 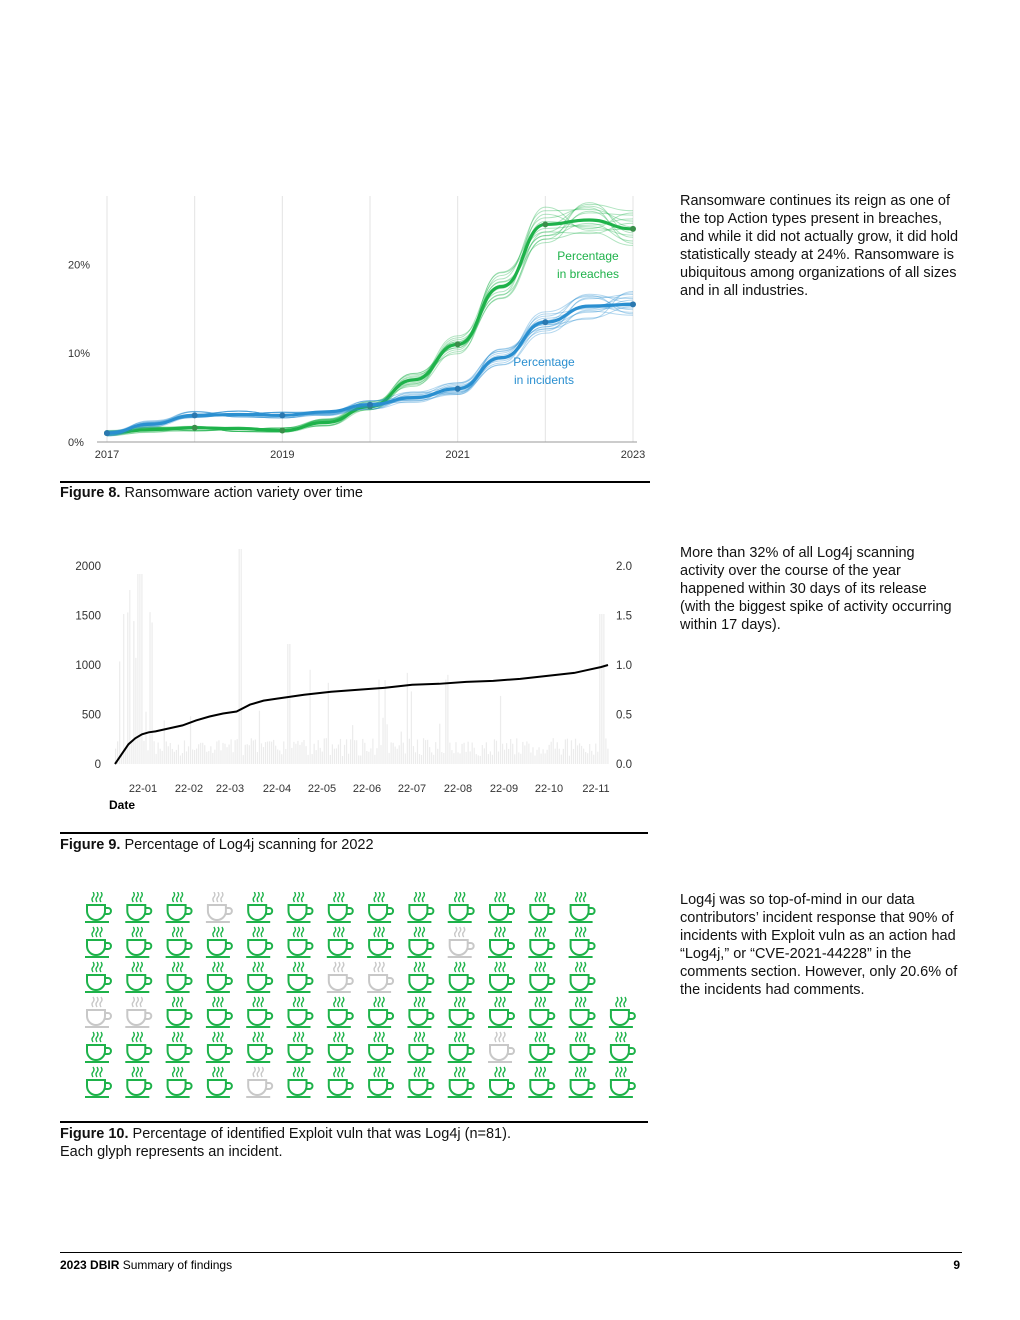 What do you see at coordinates (282, 455) in the screenshot?
I see `x-tick-label: 2019` at bounding box center [282, 455].